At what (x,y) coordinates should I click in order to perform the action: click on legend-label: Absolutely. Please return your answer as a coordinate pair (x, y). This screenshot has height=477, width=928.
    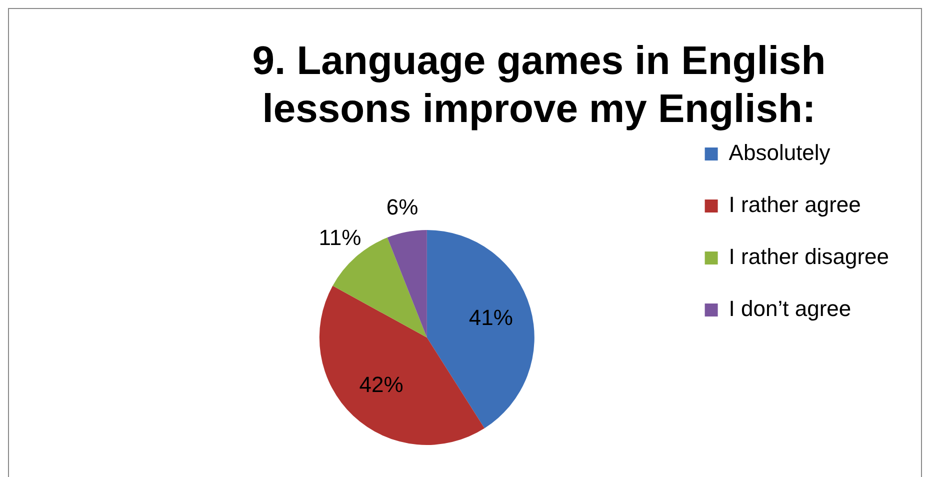
    Looking at the image, I should click on (779, 153).